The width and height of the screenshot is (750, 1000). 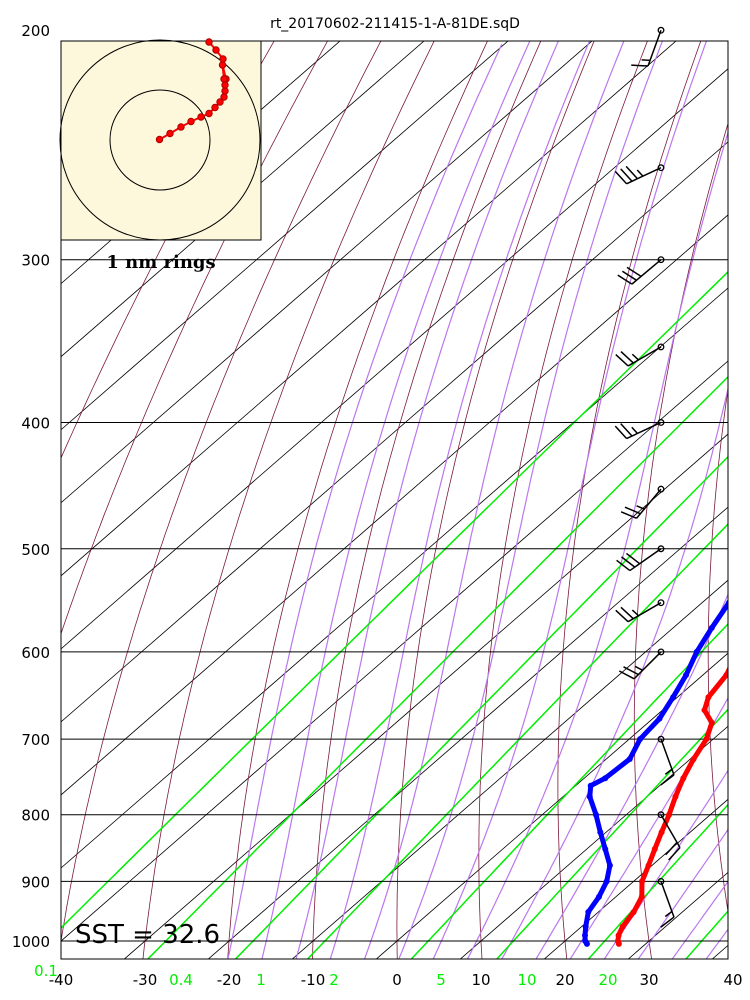 I want to click on mixing-ratio-label: 1, so click(x=261, y=980).